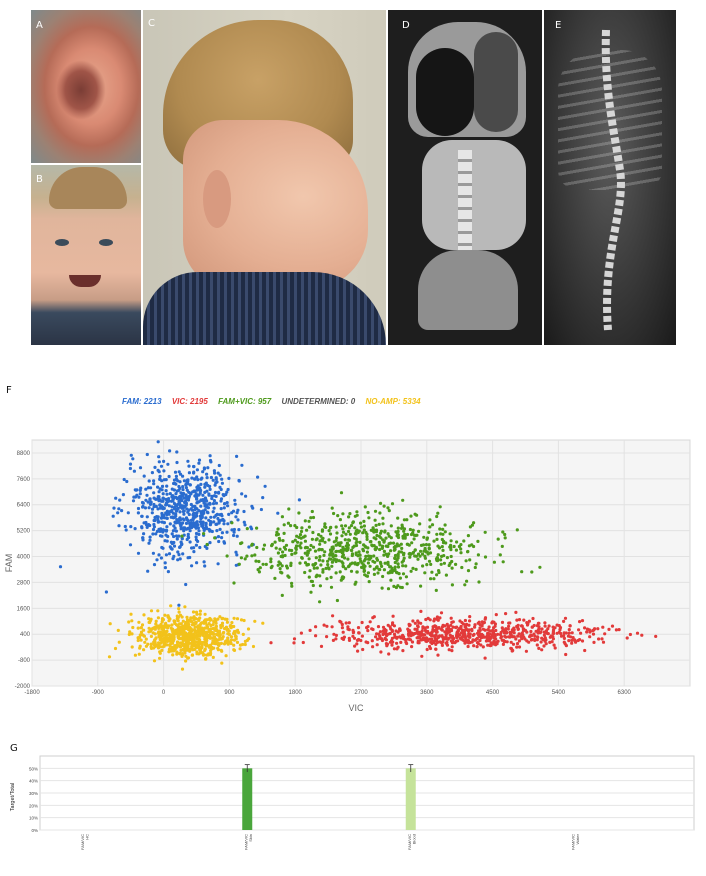 This screenshot has width=706, height=876. What do you see at coordinates (247, 799) in the screenshot?
I see `bar` at bounding box center [247, 799].